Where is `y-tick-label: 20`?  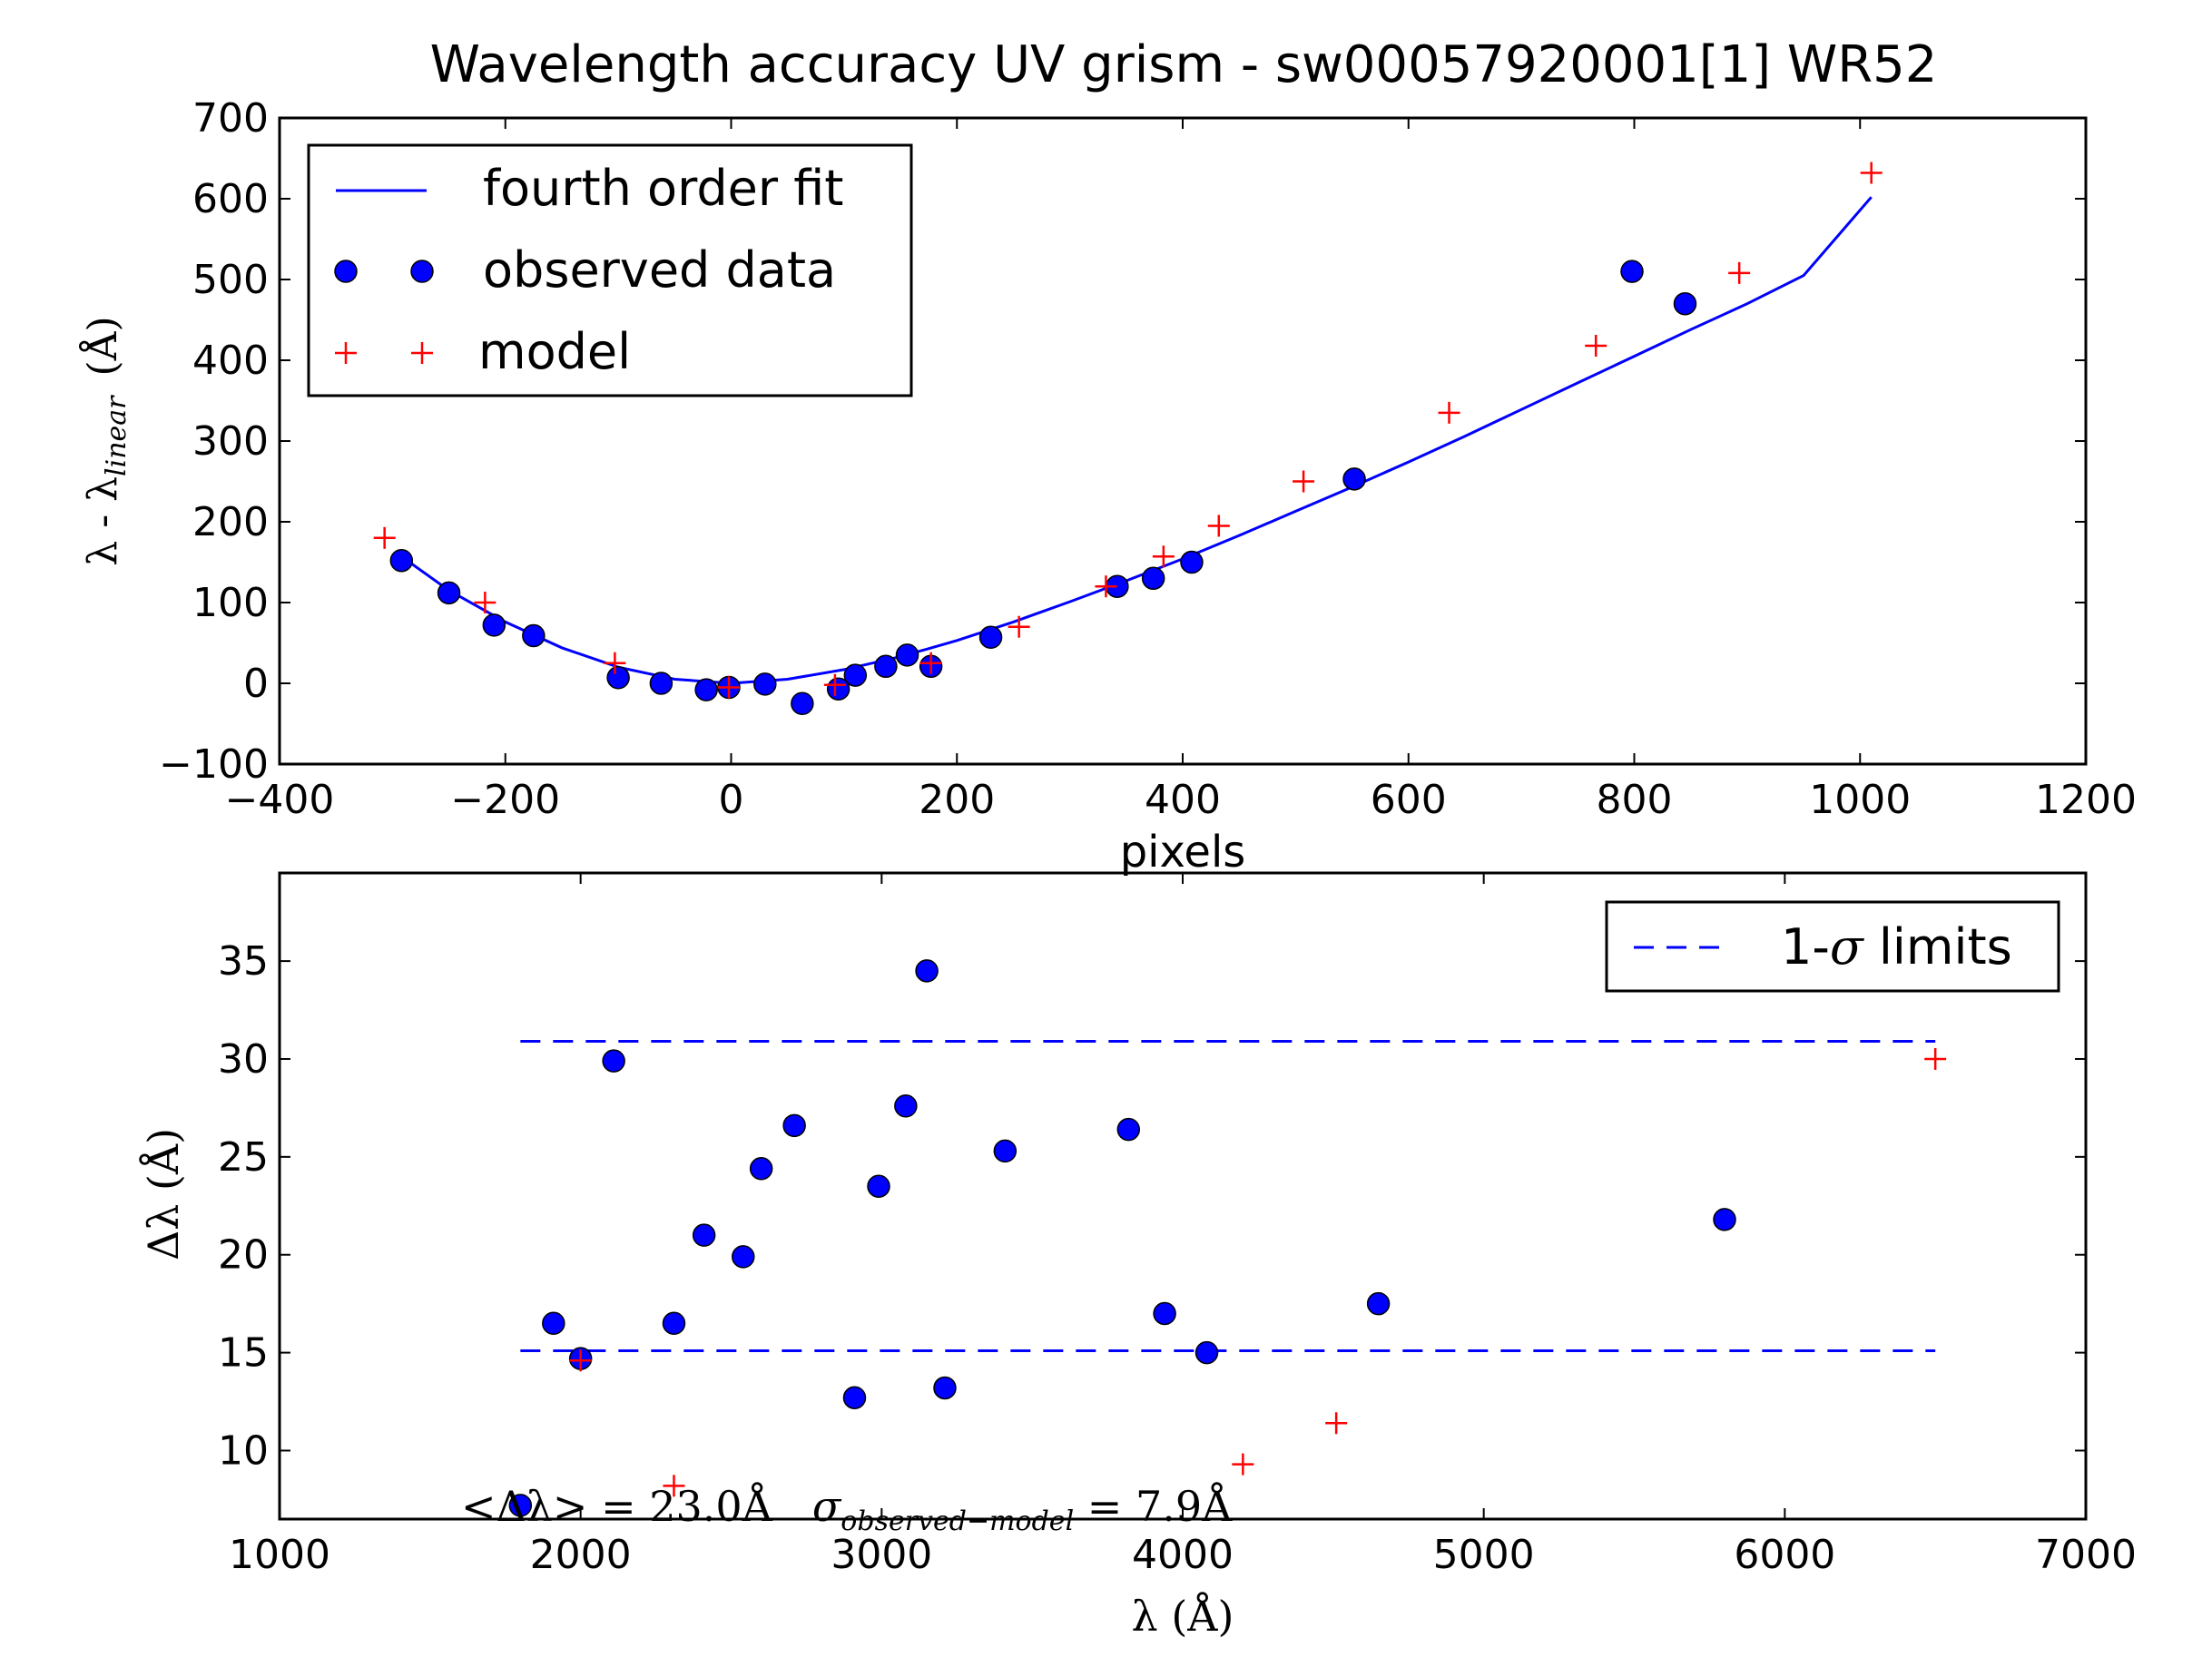 y-tick-label: 20 is located at coordinates (243, 1256).